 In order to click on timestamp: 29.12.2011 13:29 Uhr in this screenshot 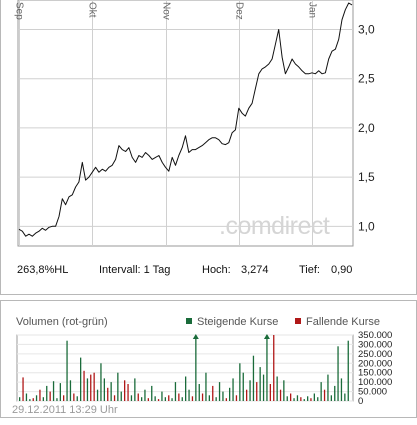, I will do `click(65, 410)`.